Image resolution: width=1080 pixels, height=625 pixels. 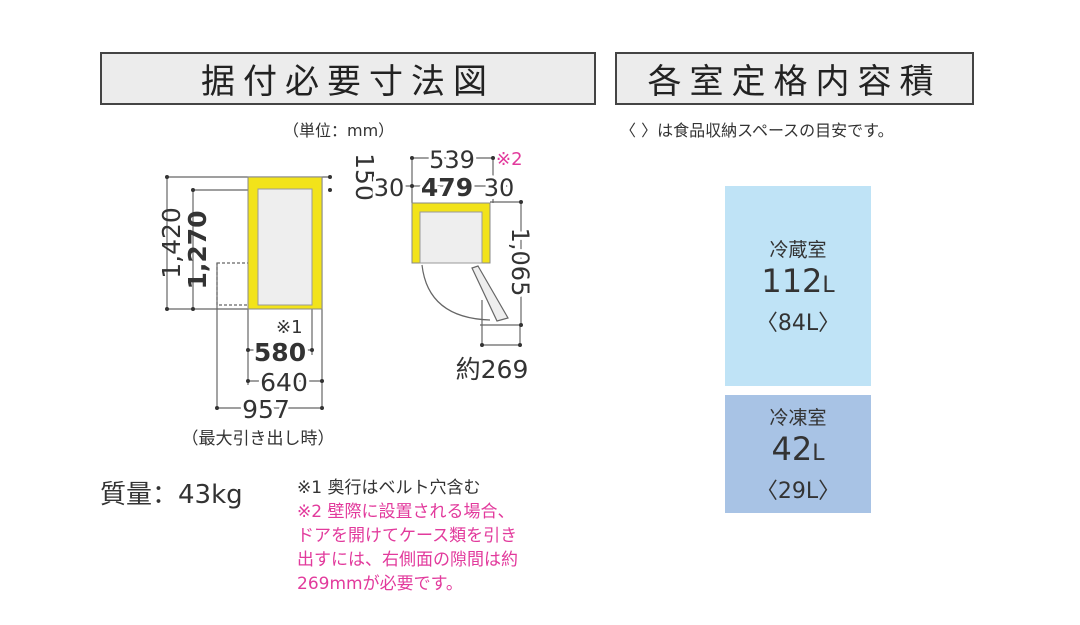 What do you see at coordinates (757, 130) in the screenshot?
I see `capacity-note: 〈 〉は食品収納スペースの目安です。` at bounding box center [757, 130].